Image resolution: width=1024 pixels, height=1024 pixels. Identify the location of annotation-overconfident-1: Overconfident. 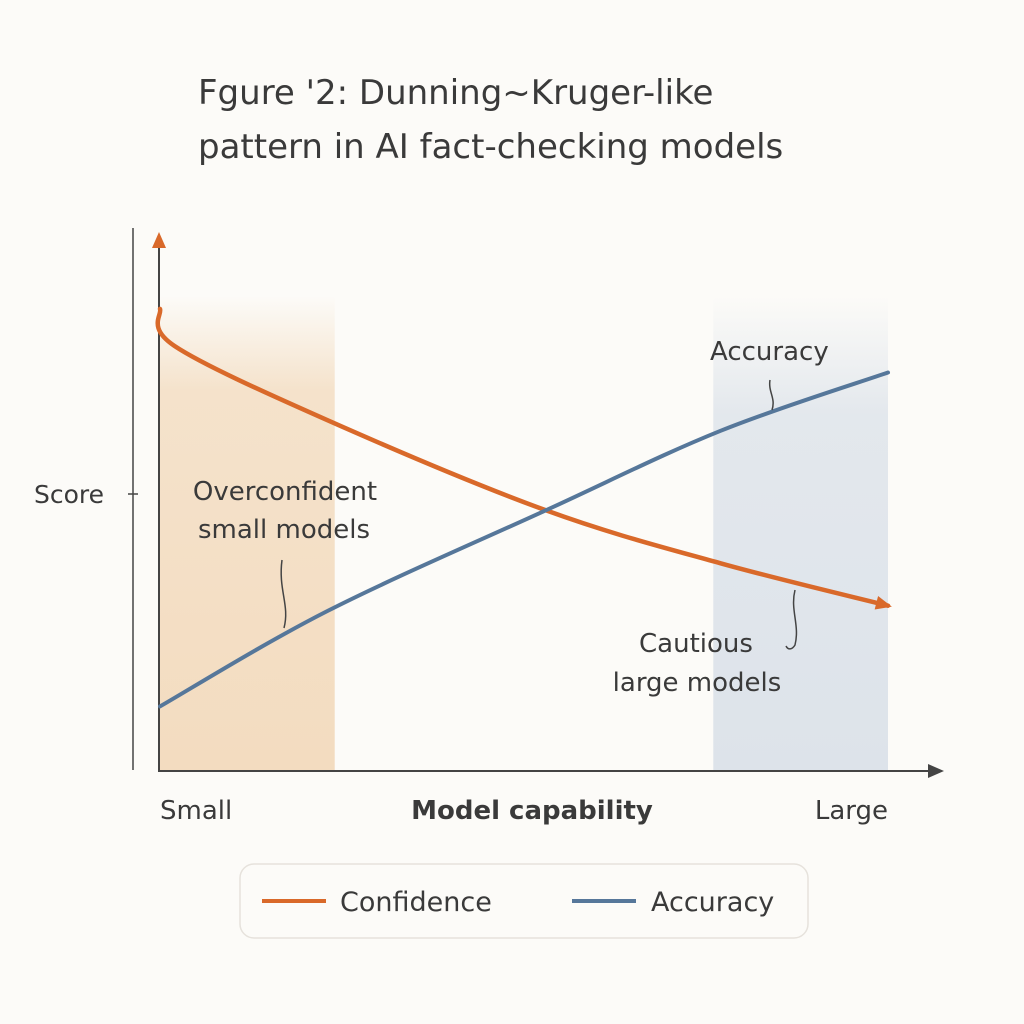
(285, 492).